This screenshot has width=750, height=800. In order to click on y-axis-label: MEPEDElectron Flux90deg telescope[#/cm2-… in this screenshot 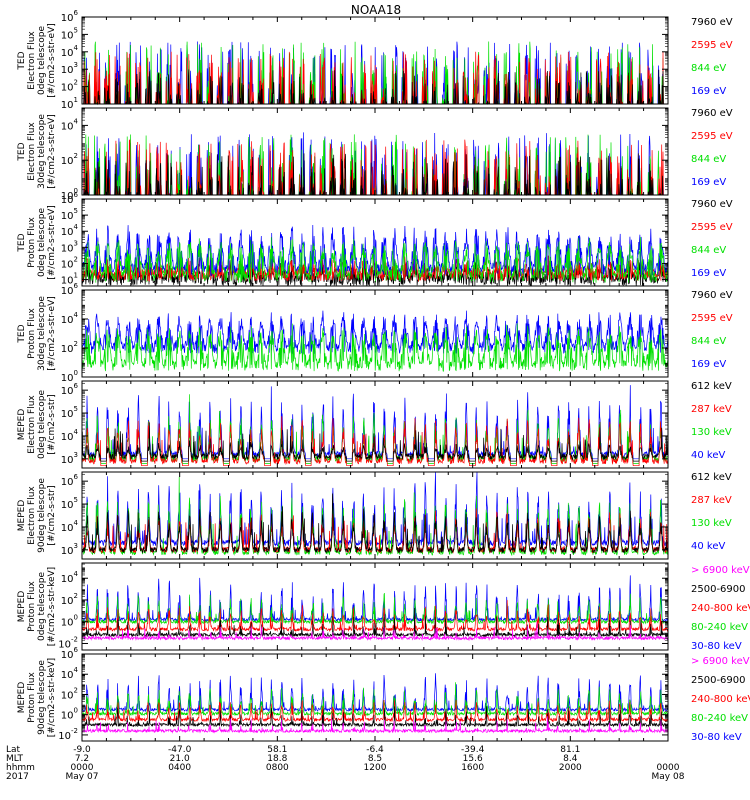, I will do `click(37, 515)`.